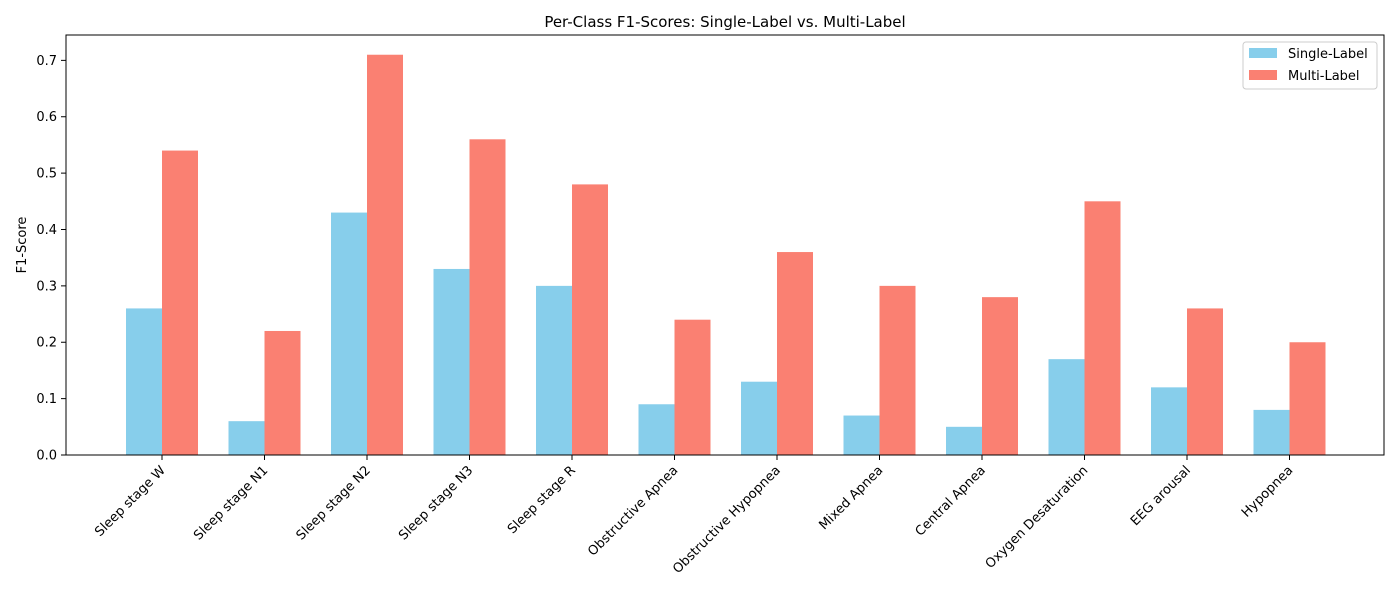 This screenshot has width=1400, height=600. Describe the element at coordinates (542, 500) in the screenshot. I see `x-tick-label-4: Sleep stage R` at that location.